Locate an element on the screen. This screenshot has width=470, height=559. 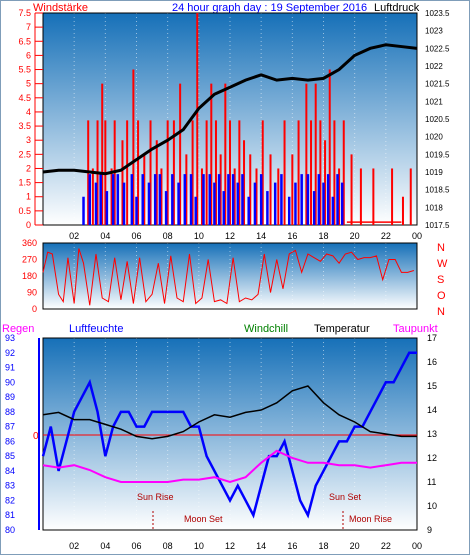
sun-set-label: Sun Set is located at coordinates (345, 497).